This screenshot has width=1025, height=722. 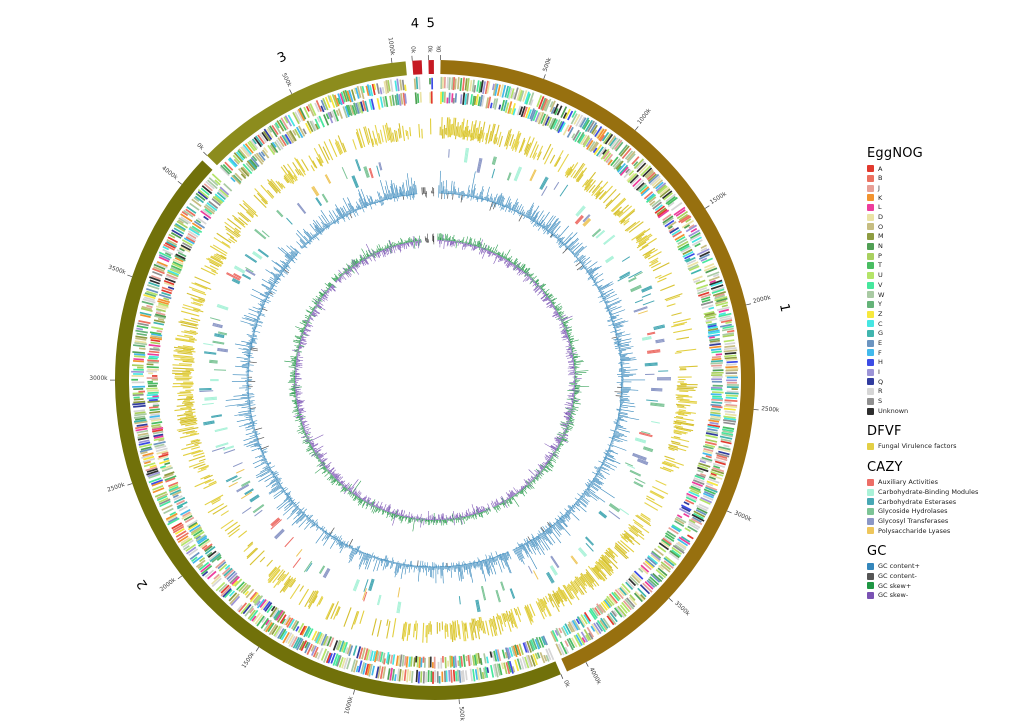 I want to click on legend-item-label: G, so click(x=881, y=333).